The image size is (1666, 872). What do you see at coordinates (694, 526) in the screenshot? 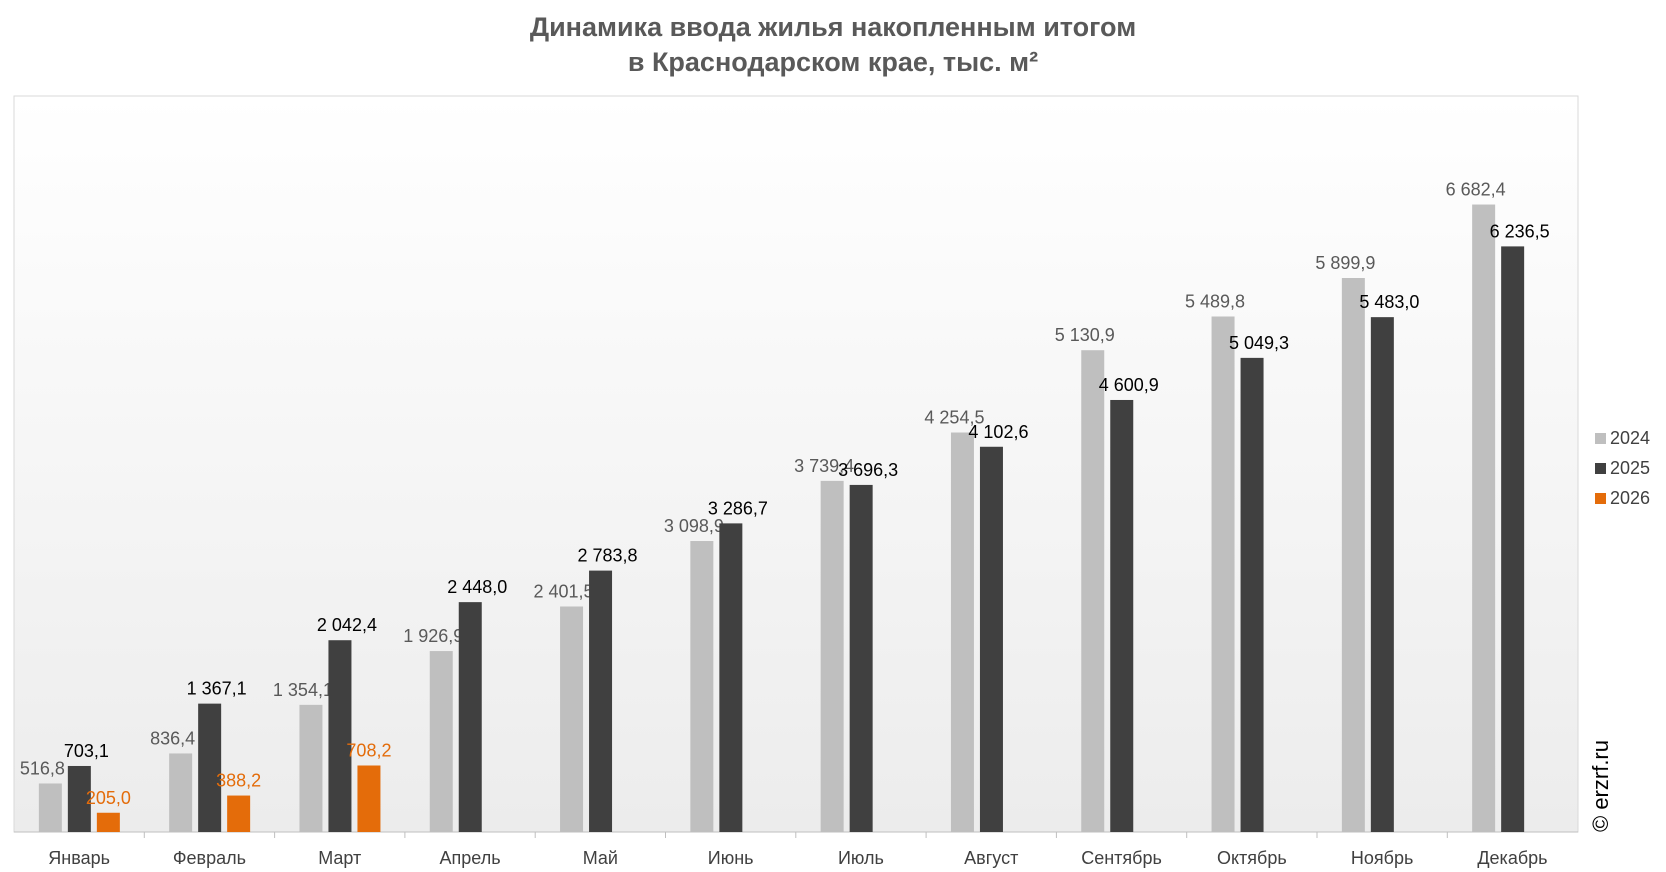
I see `data-label-2024: 3 098,9` at bounding box center [694, 526].